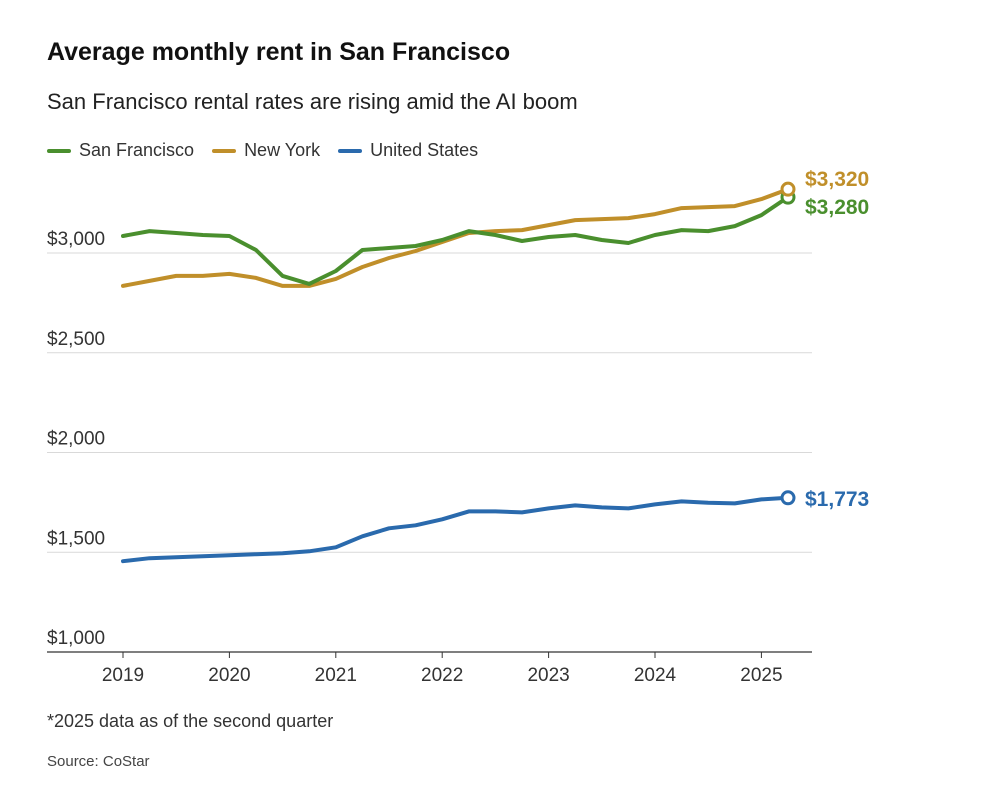 This screenshot has height=787, width=1000. I want to click on x-tick-label: 2024, so click(655, 675).